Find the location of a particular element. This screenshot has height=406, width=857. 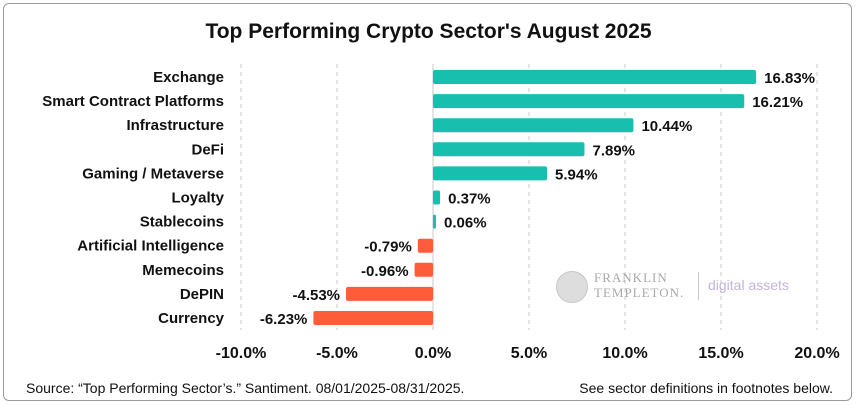

x-tick-label: -5.0% is located at coordinates (337, 353).